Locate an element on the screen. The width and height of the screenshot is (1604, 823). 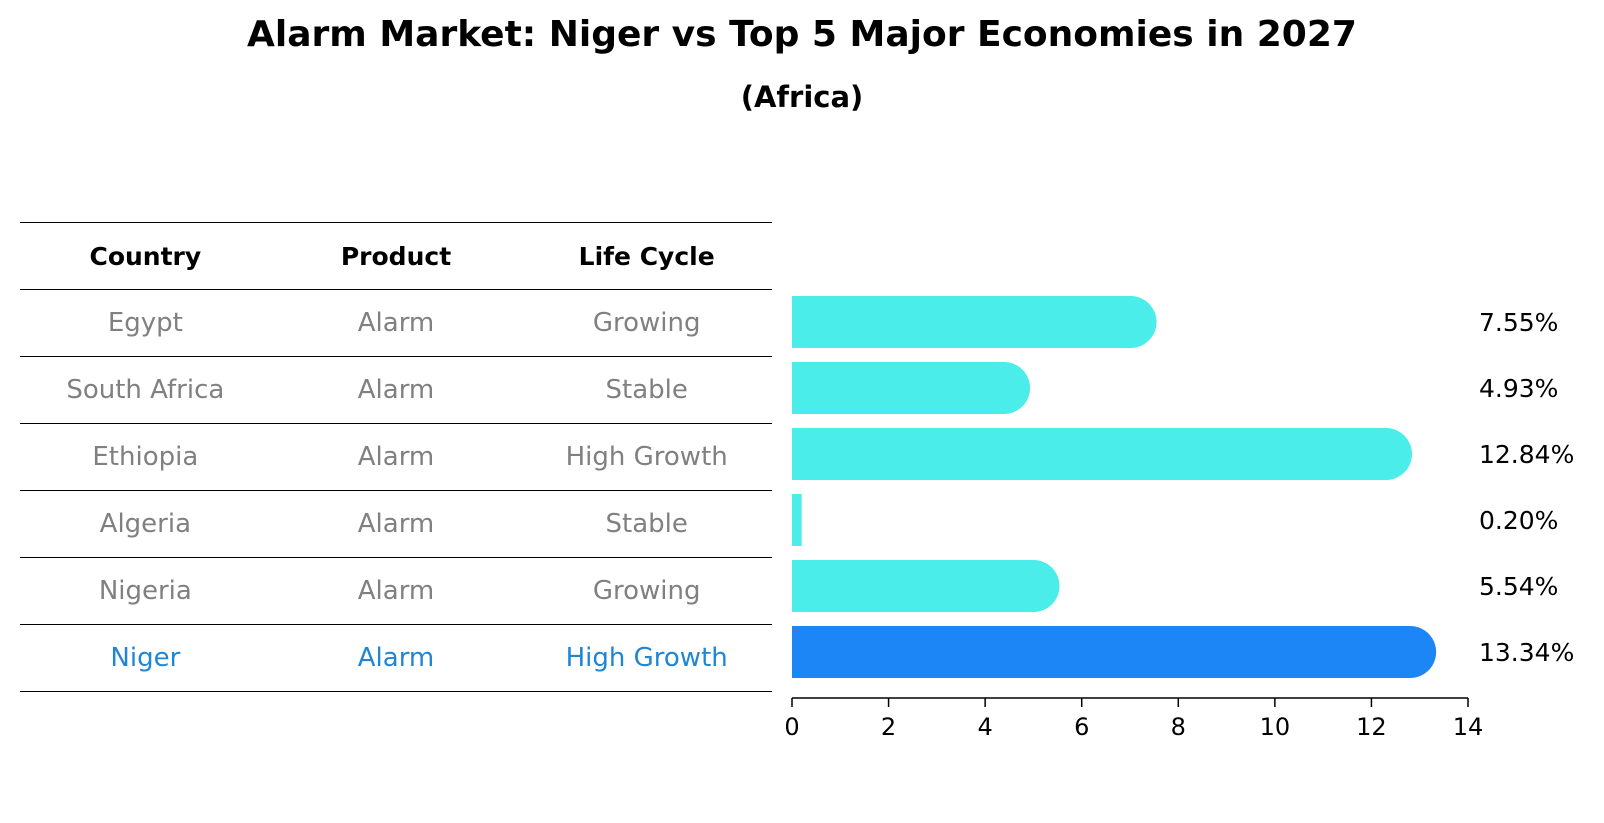
header-product: Product is located at coordinates (396, 256).